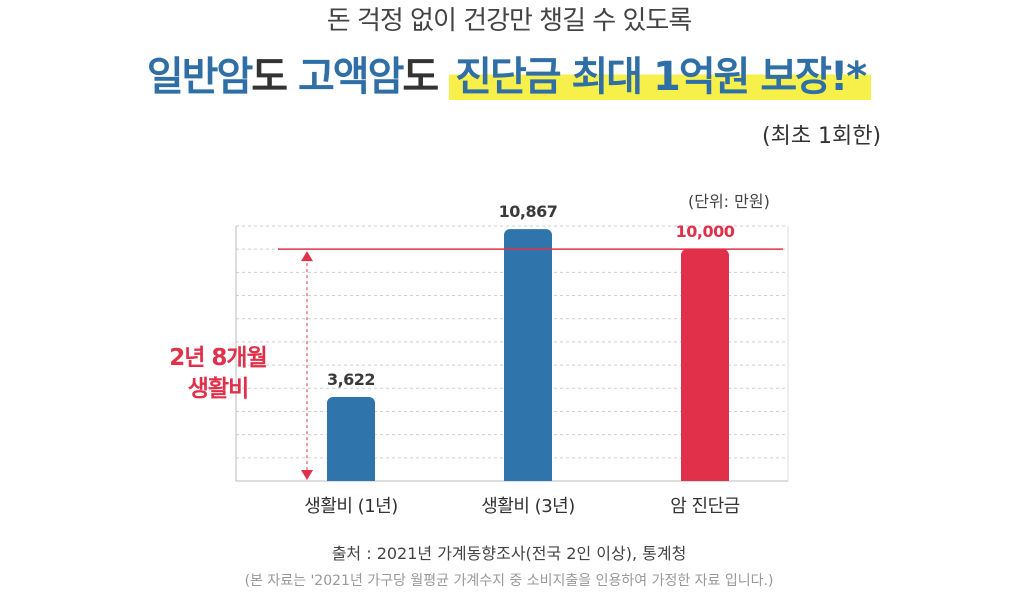 This screenshot has width=1018, height=608. Describe the element at coordinates (199, 77) in the screenshot. I see `headline-general-cancer: 일반암` at that location.